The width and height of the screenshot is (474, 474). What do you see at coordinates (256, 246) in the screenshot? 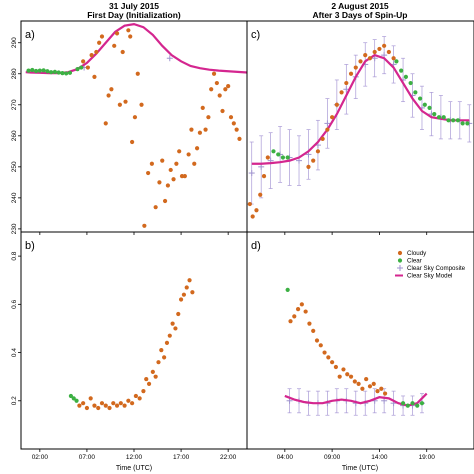
I see `panel-label: d)` at bounding box center [256, 246].